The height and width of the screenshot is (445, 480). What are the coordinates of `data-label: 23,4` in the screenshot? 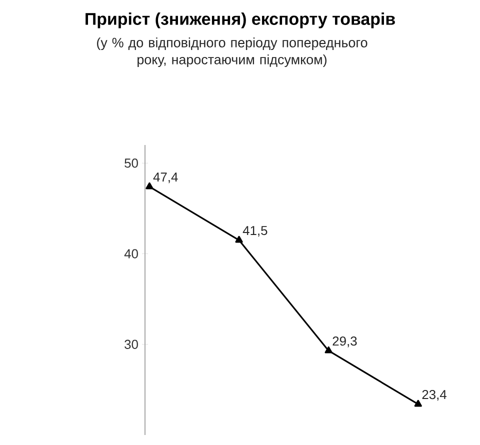 It's located at (434, 395).